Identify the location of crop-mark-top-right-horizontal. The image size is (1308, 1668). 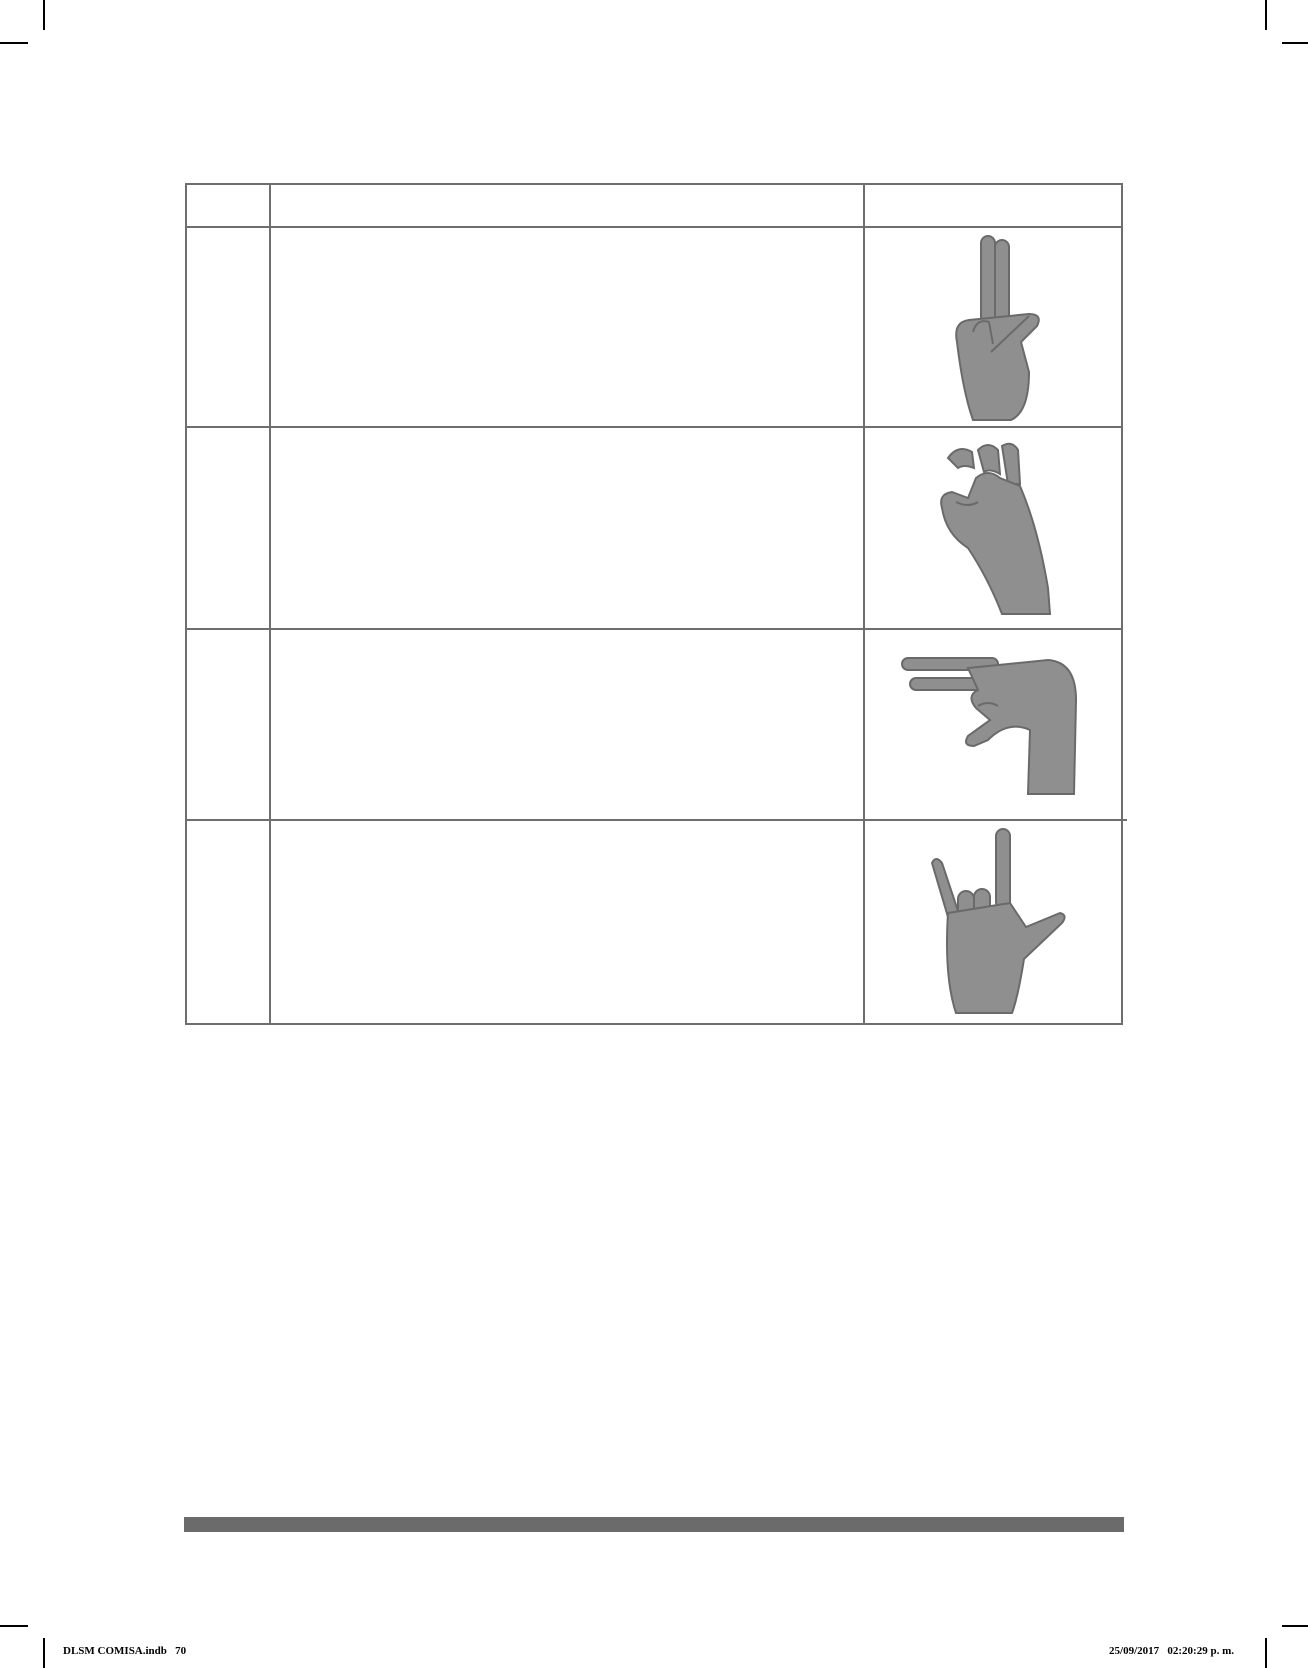
(1295, 43).